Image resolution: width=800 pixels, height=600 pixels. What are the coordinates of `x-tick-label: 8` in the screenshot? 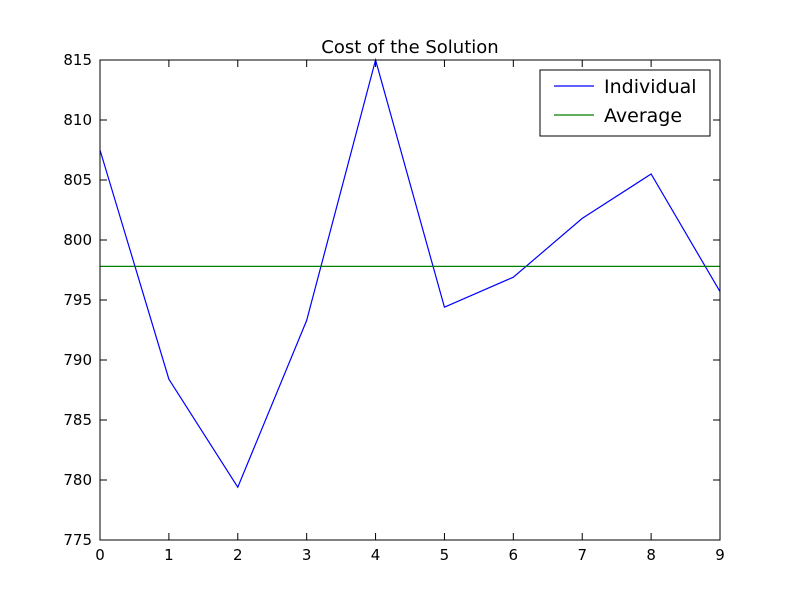 It's located at (651, 555).